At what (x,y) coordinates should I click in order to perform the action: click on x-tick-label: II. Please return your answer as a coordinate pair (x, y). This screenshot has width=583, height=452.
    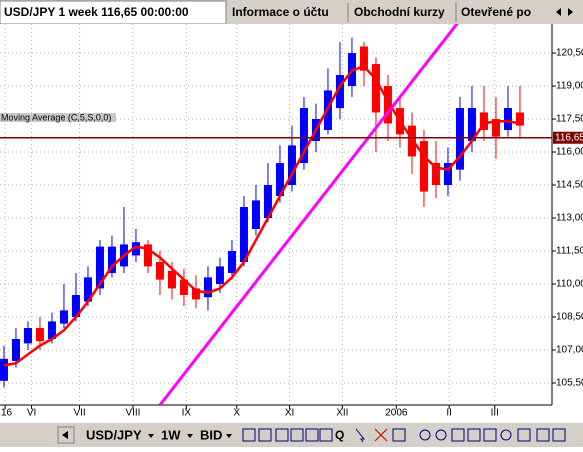
    Looking at the image, I should click on (449, 413).